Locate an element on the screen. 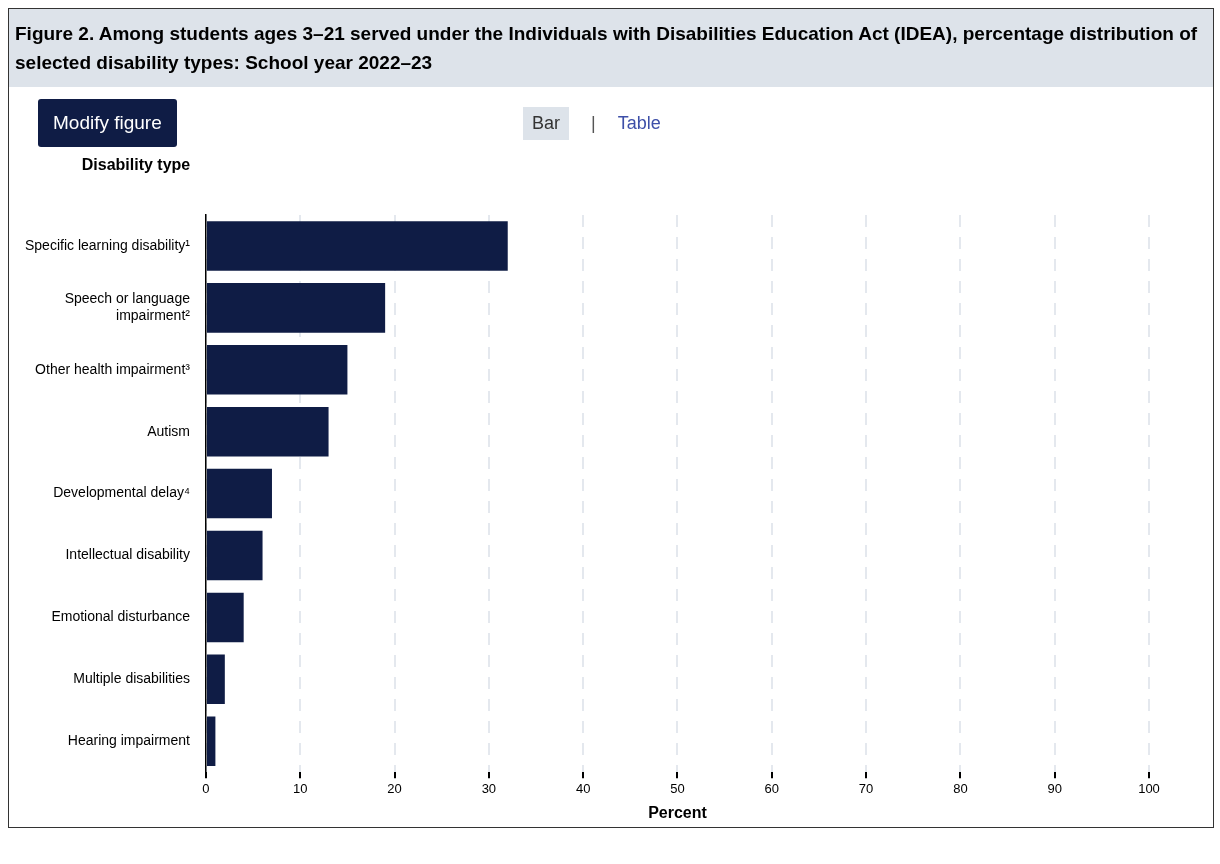 This screenshot has width=1220, height=864. x-tick-label: 90 is located at coordinates (1054, 788).